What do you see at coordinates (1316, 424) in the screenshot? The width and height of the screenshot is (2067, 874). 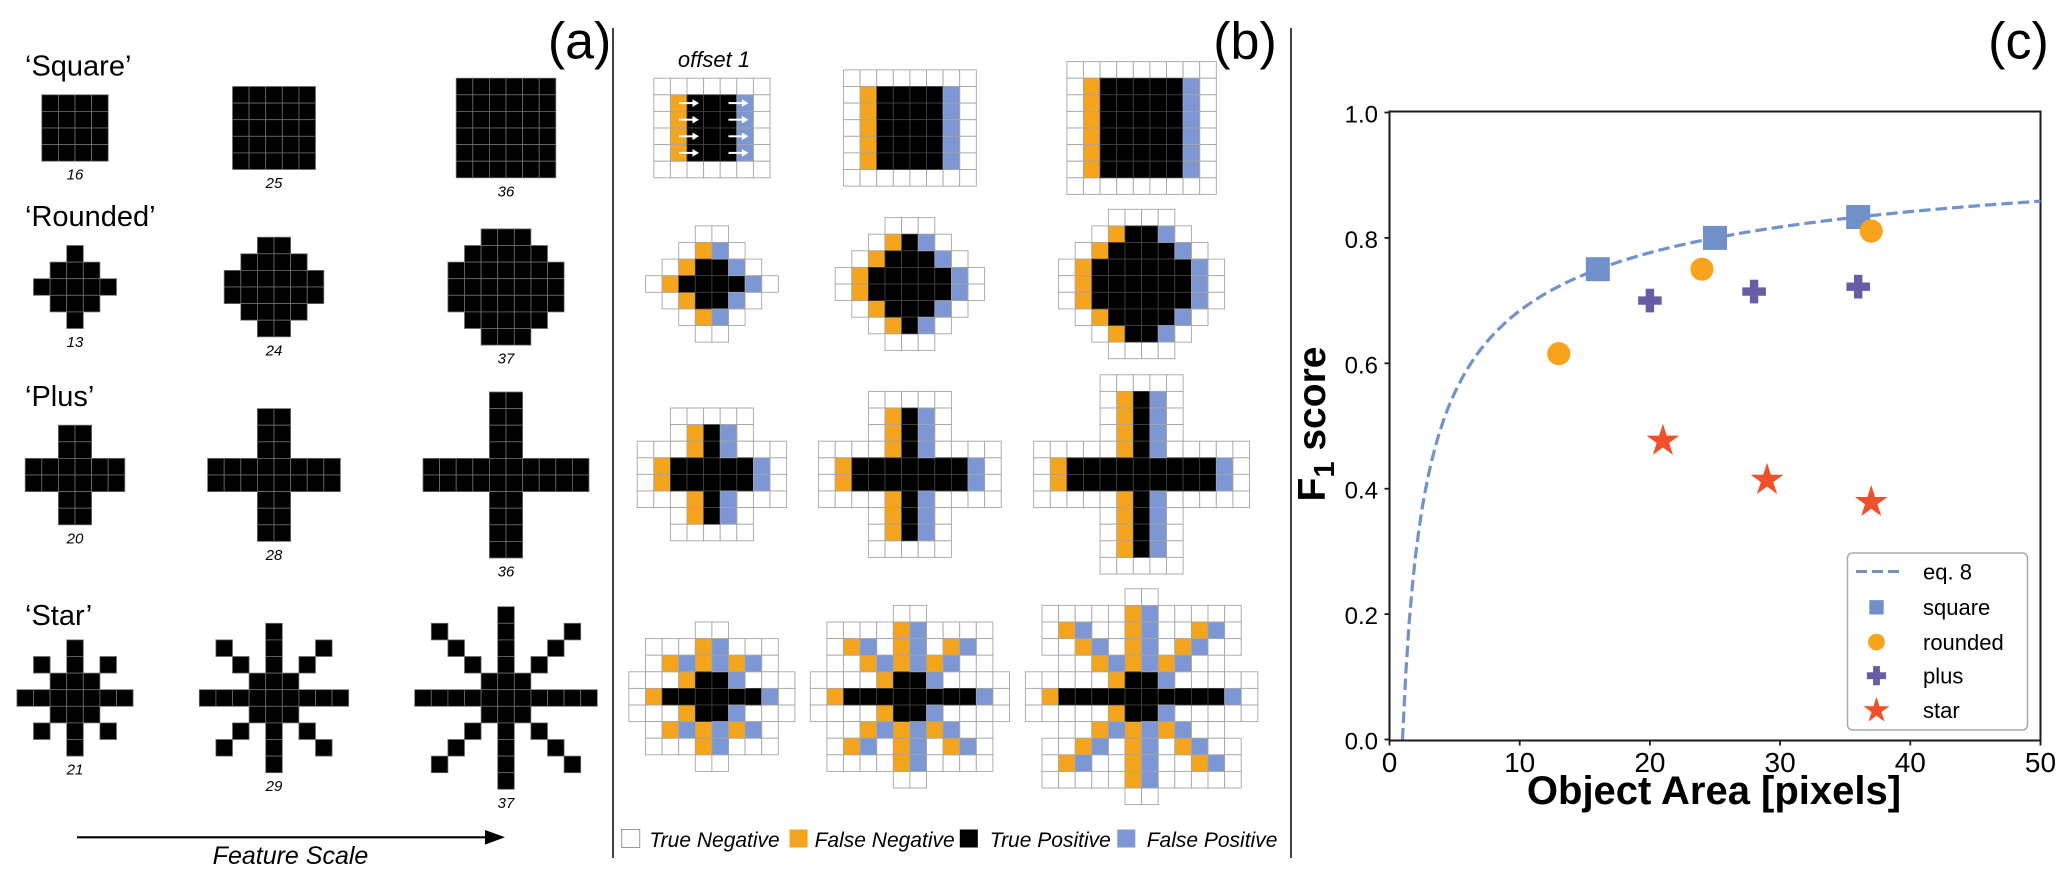 I see `svg-text: F1 score` at bounding box center [1316, 424].